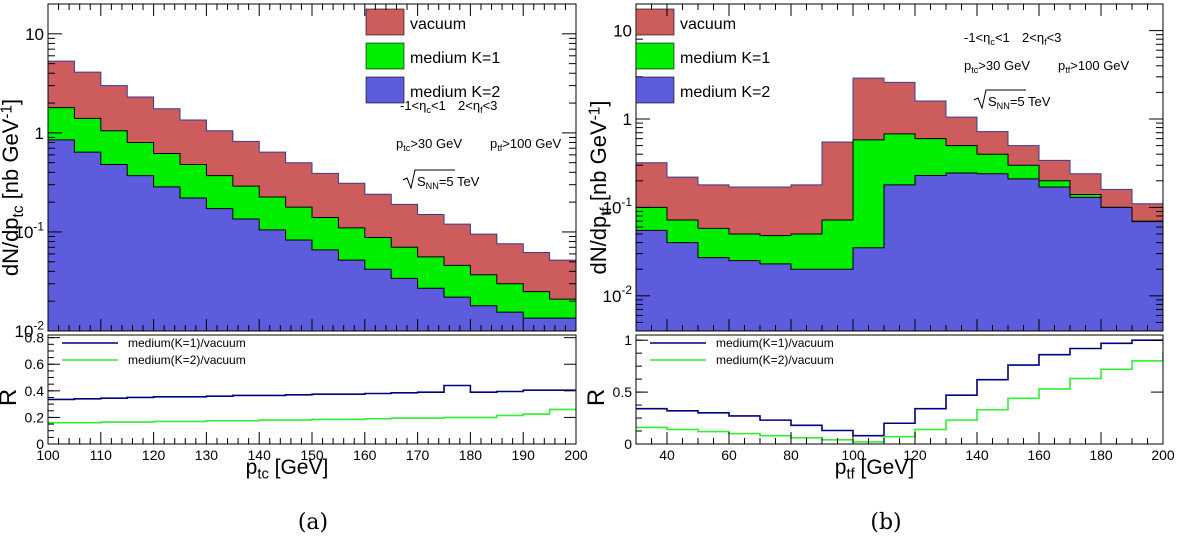 Image resolution: width=1184 pixels, height=540 pixels. What do you see at coordinates (618, 294) in the screenshot?
I see `y-tick-label: 10⁻²` at bounding box center [618, 294].